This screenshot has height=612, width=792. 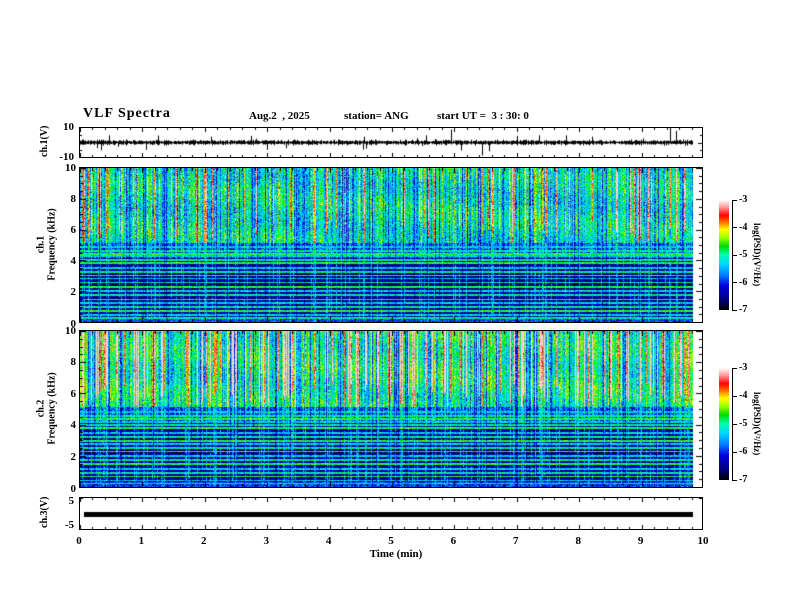 I want to click on y-tick-label-spec1: 6, so click(x=73, y=229).